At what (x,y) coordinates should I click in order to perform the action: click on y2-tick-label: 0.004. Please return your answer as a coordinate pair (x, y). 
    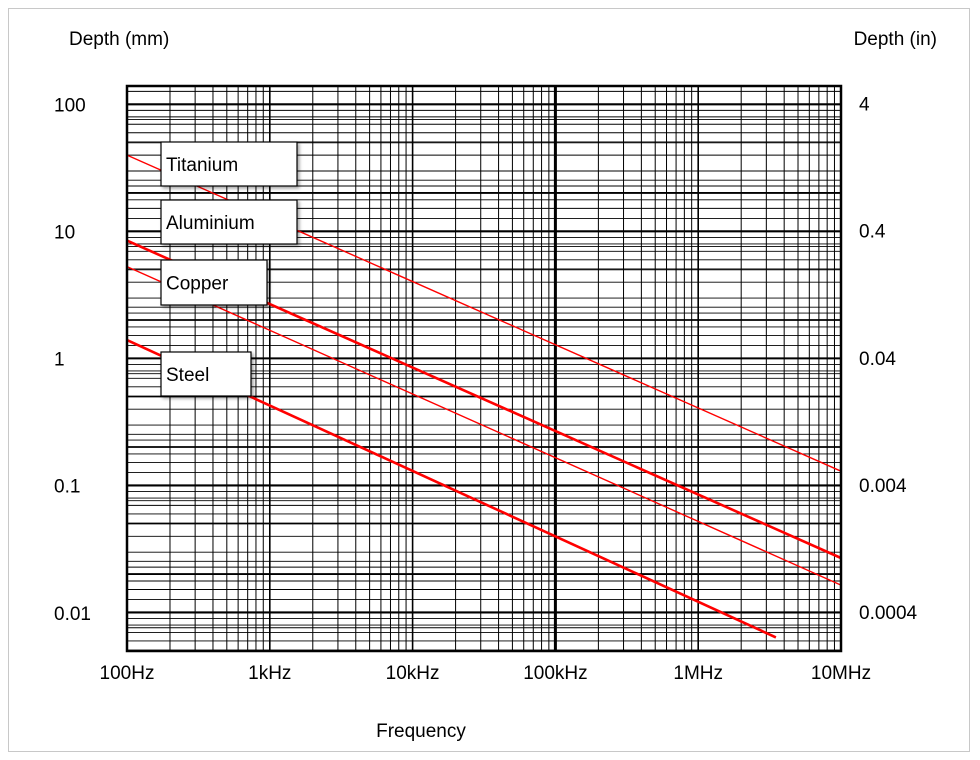
    Looking at the image, I should click on (883, 486).